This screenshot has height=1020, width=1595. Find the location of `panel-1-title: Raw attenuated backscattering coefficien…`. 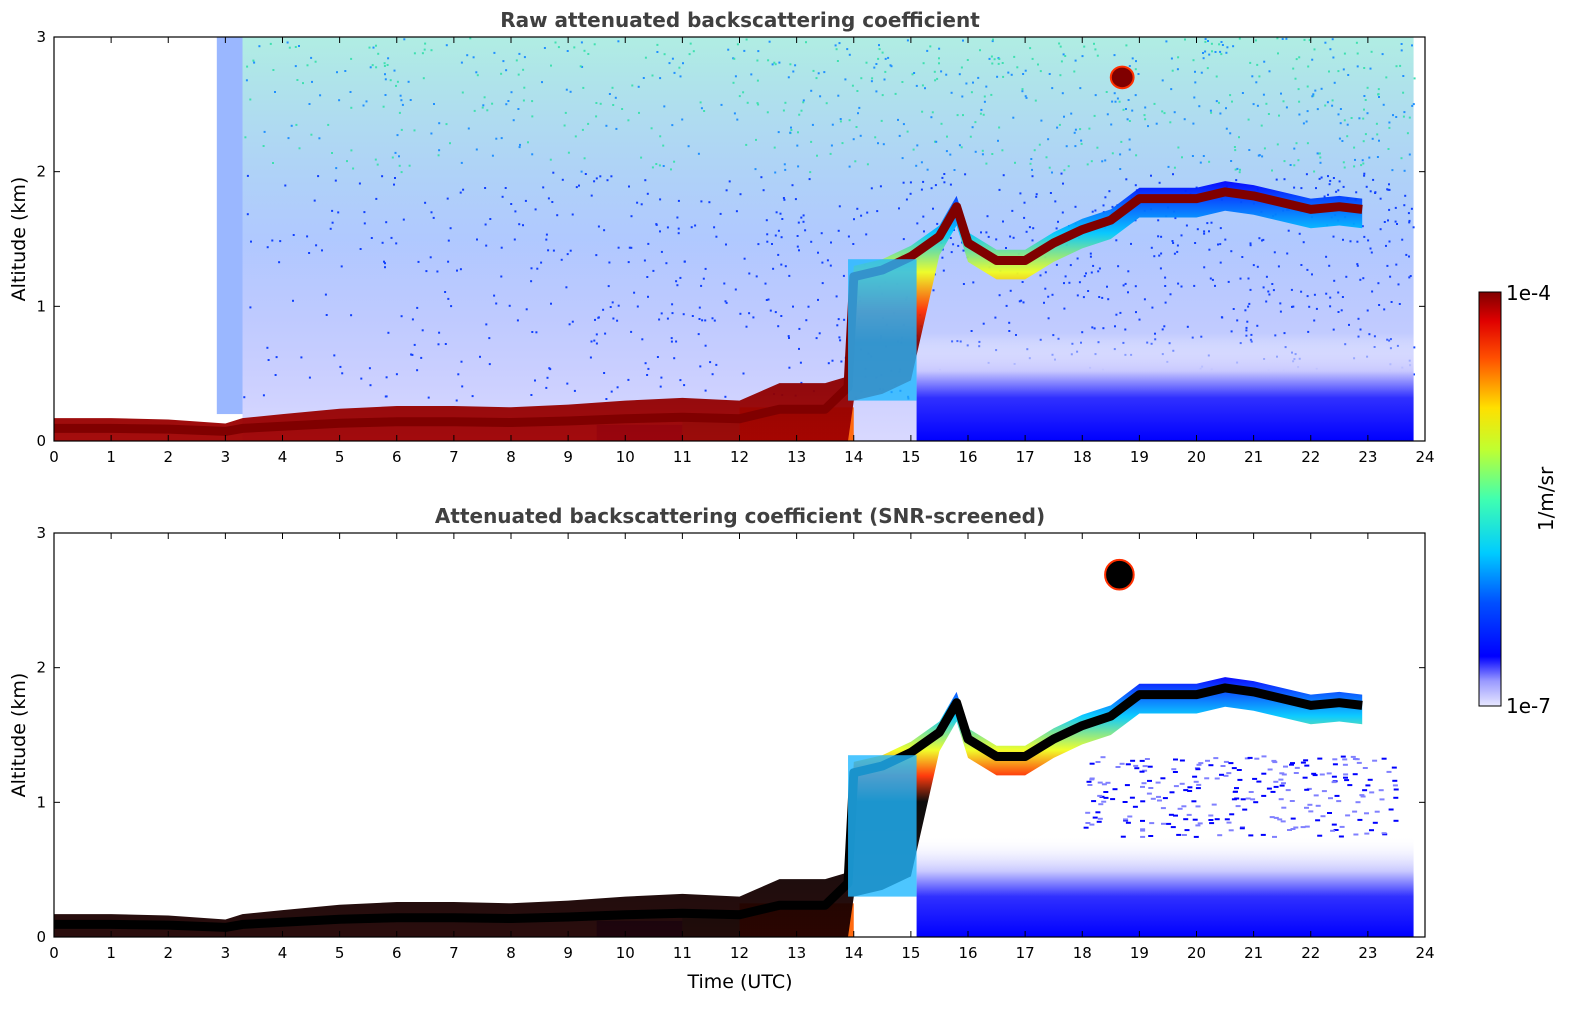

panel-1-title: Raw attenuated backscattering coefficien… is located at coordinates (740, 20).